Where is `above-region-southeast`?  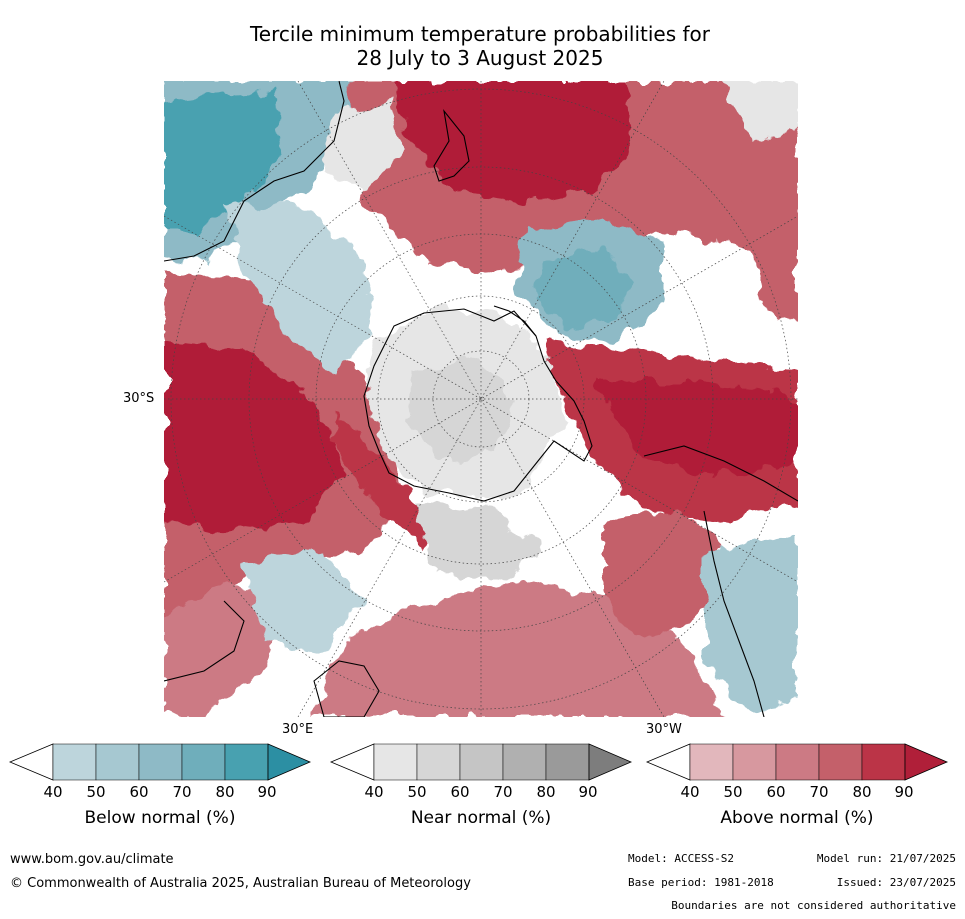 above-region-southeast is located at coordinates (664, 576).